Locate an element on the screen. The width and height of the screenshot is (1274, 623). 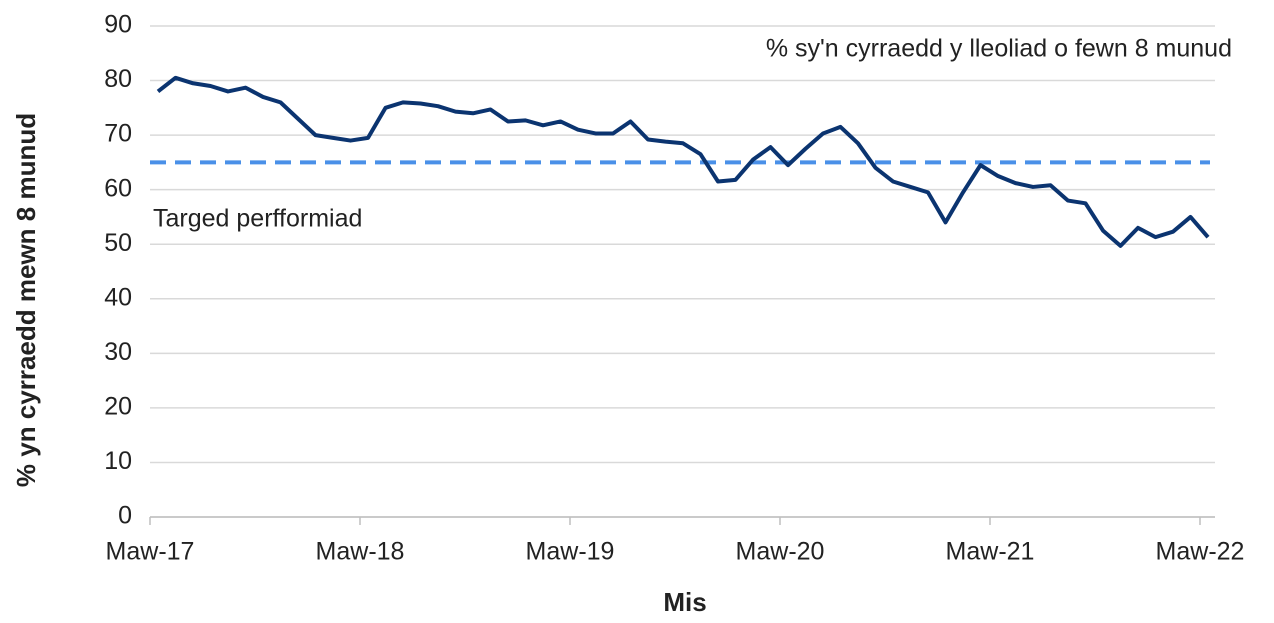
y-tick-label: 20 is located at coordinates (118, 406).